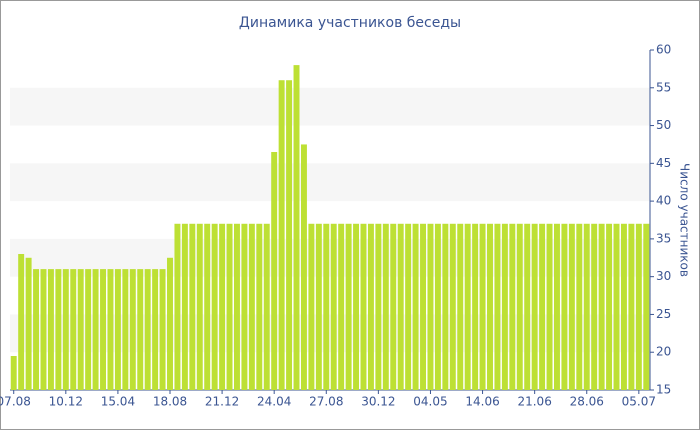  I want to click on x-tick-label: 04.05, so click(430, 402).